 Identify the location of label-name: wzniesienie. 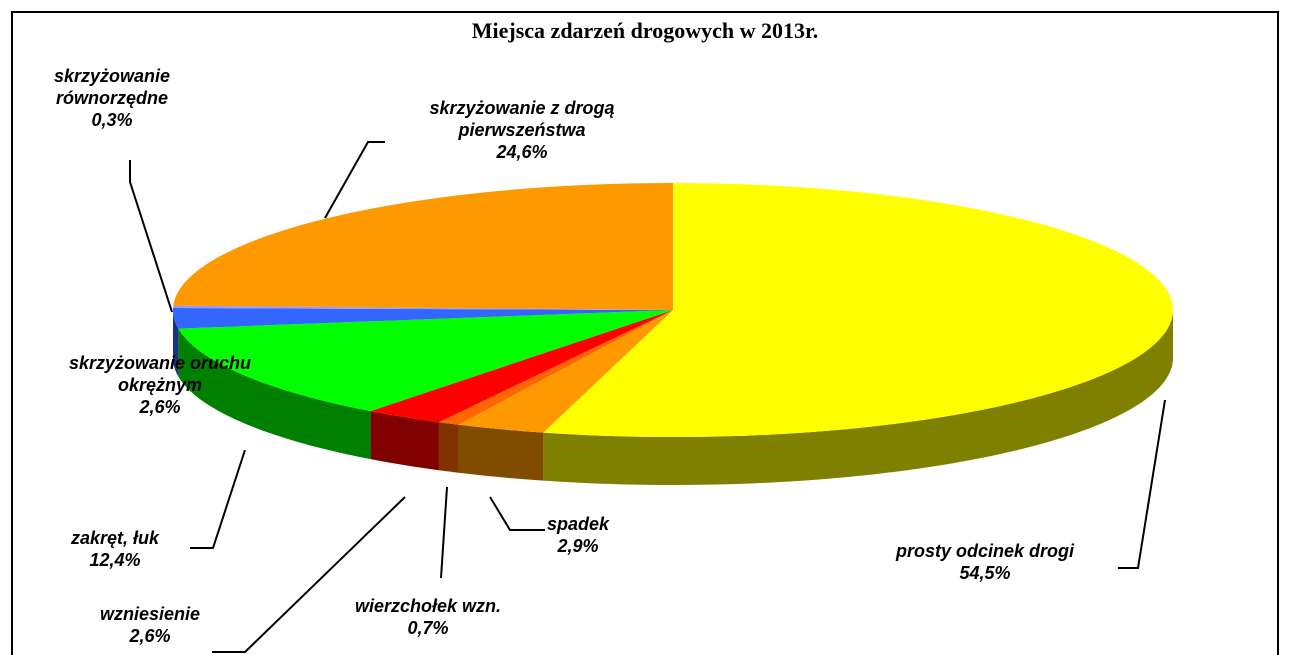
(150, 614).